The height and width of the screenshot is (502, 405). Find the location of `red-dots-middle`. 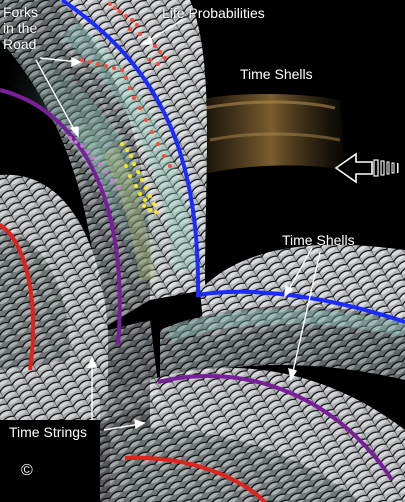

red-dots-middle is located at coordinates (126, 113).